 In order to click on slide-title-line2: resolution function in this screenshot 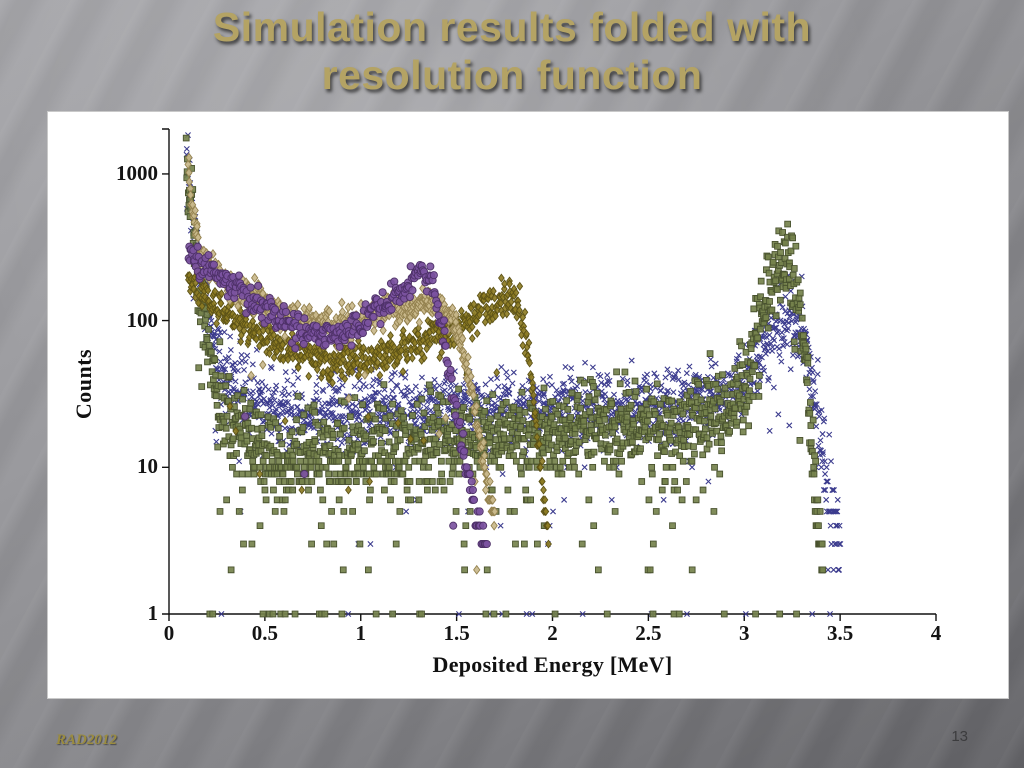, I will do `click(512, 74)`.